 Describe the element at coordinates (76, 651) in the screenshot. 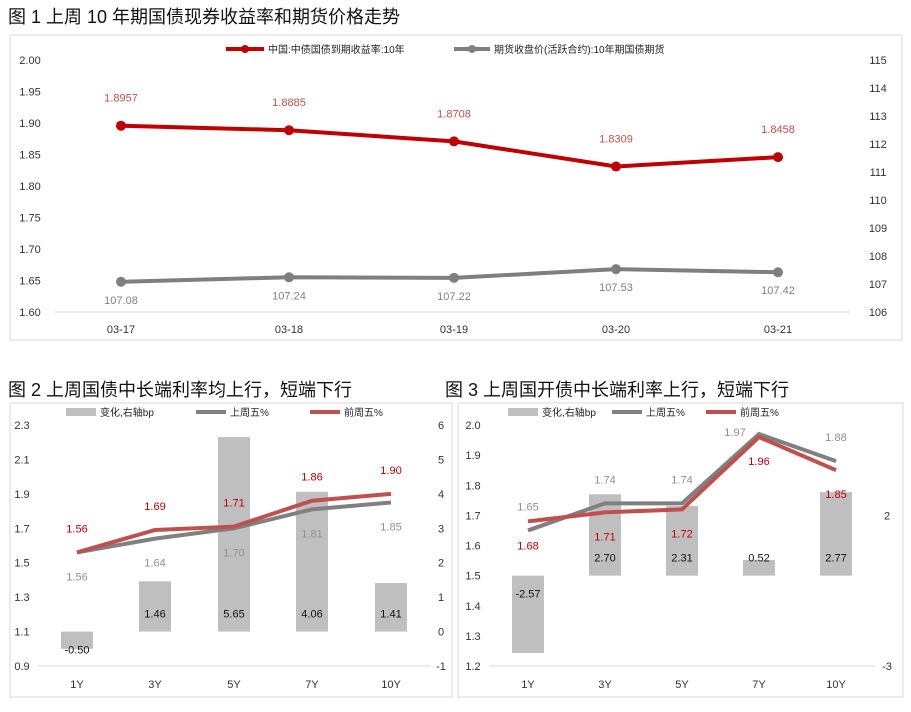

I see `bar-label: -0.50` at that location.